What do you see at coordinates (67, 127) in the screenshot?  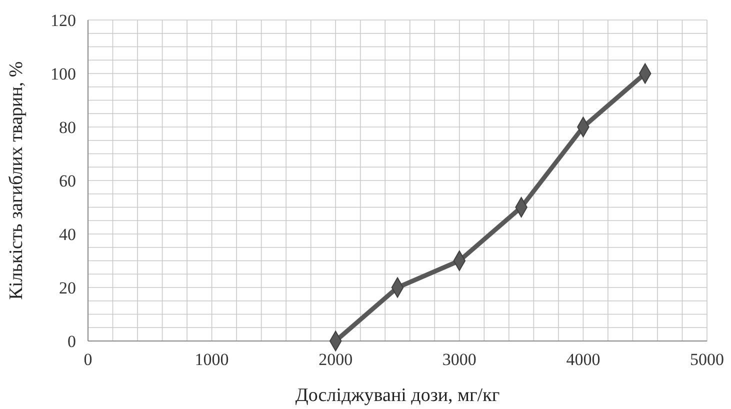 I see `y-tick-label: 80` at bounding box center [67, 127].